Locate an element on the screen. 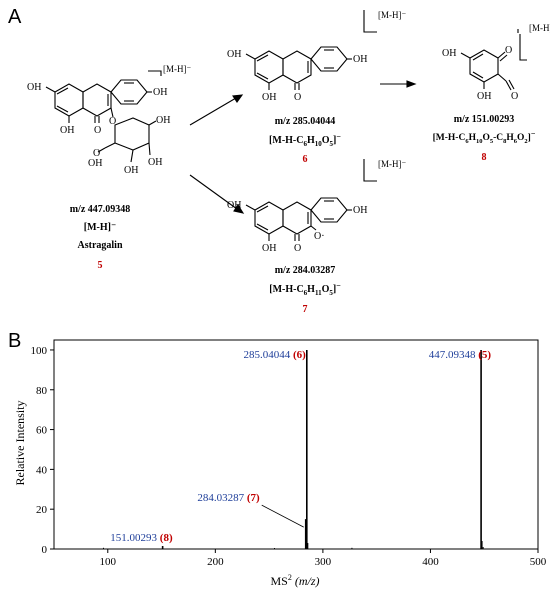 The width and height of the screenshot is (550, 593). y-tick-label: 20 is located at coordinates (42, 510).